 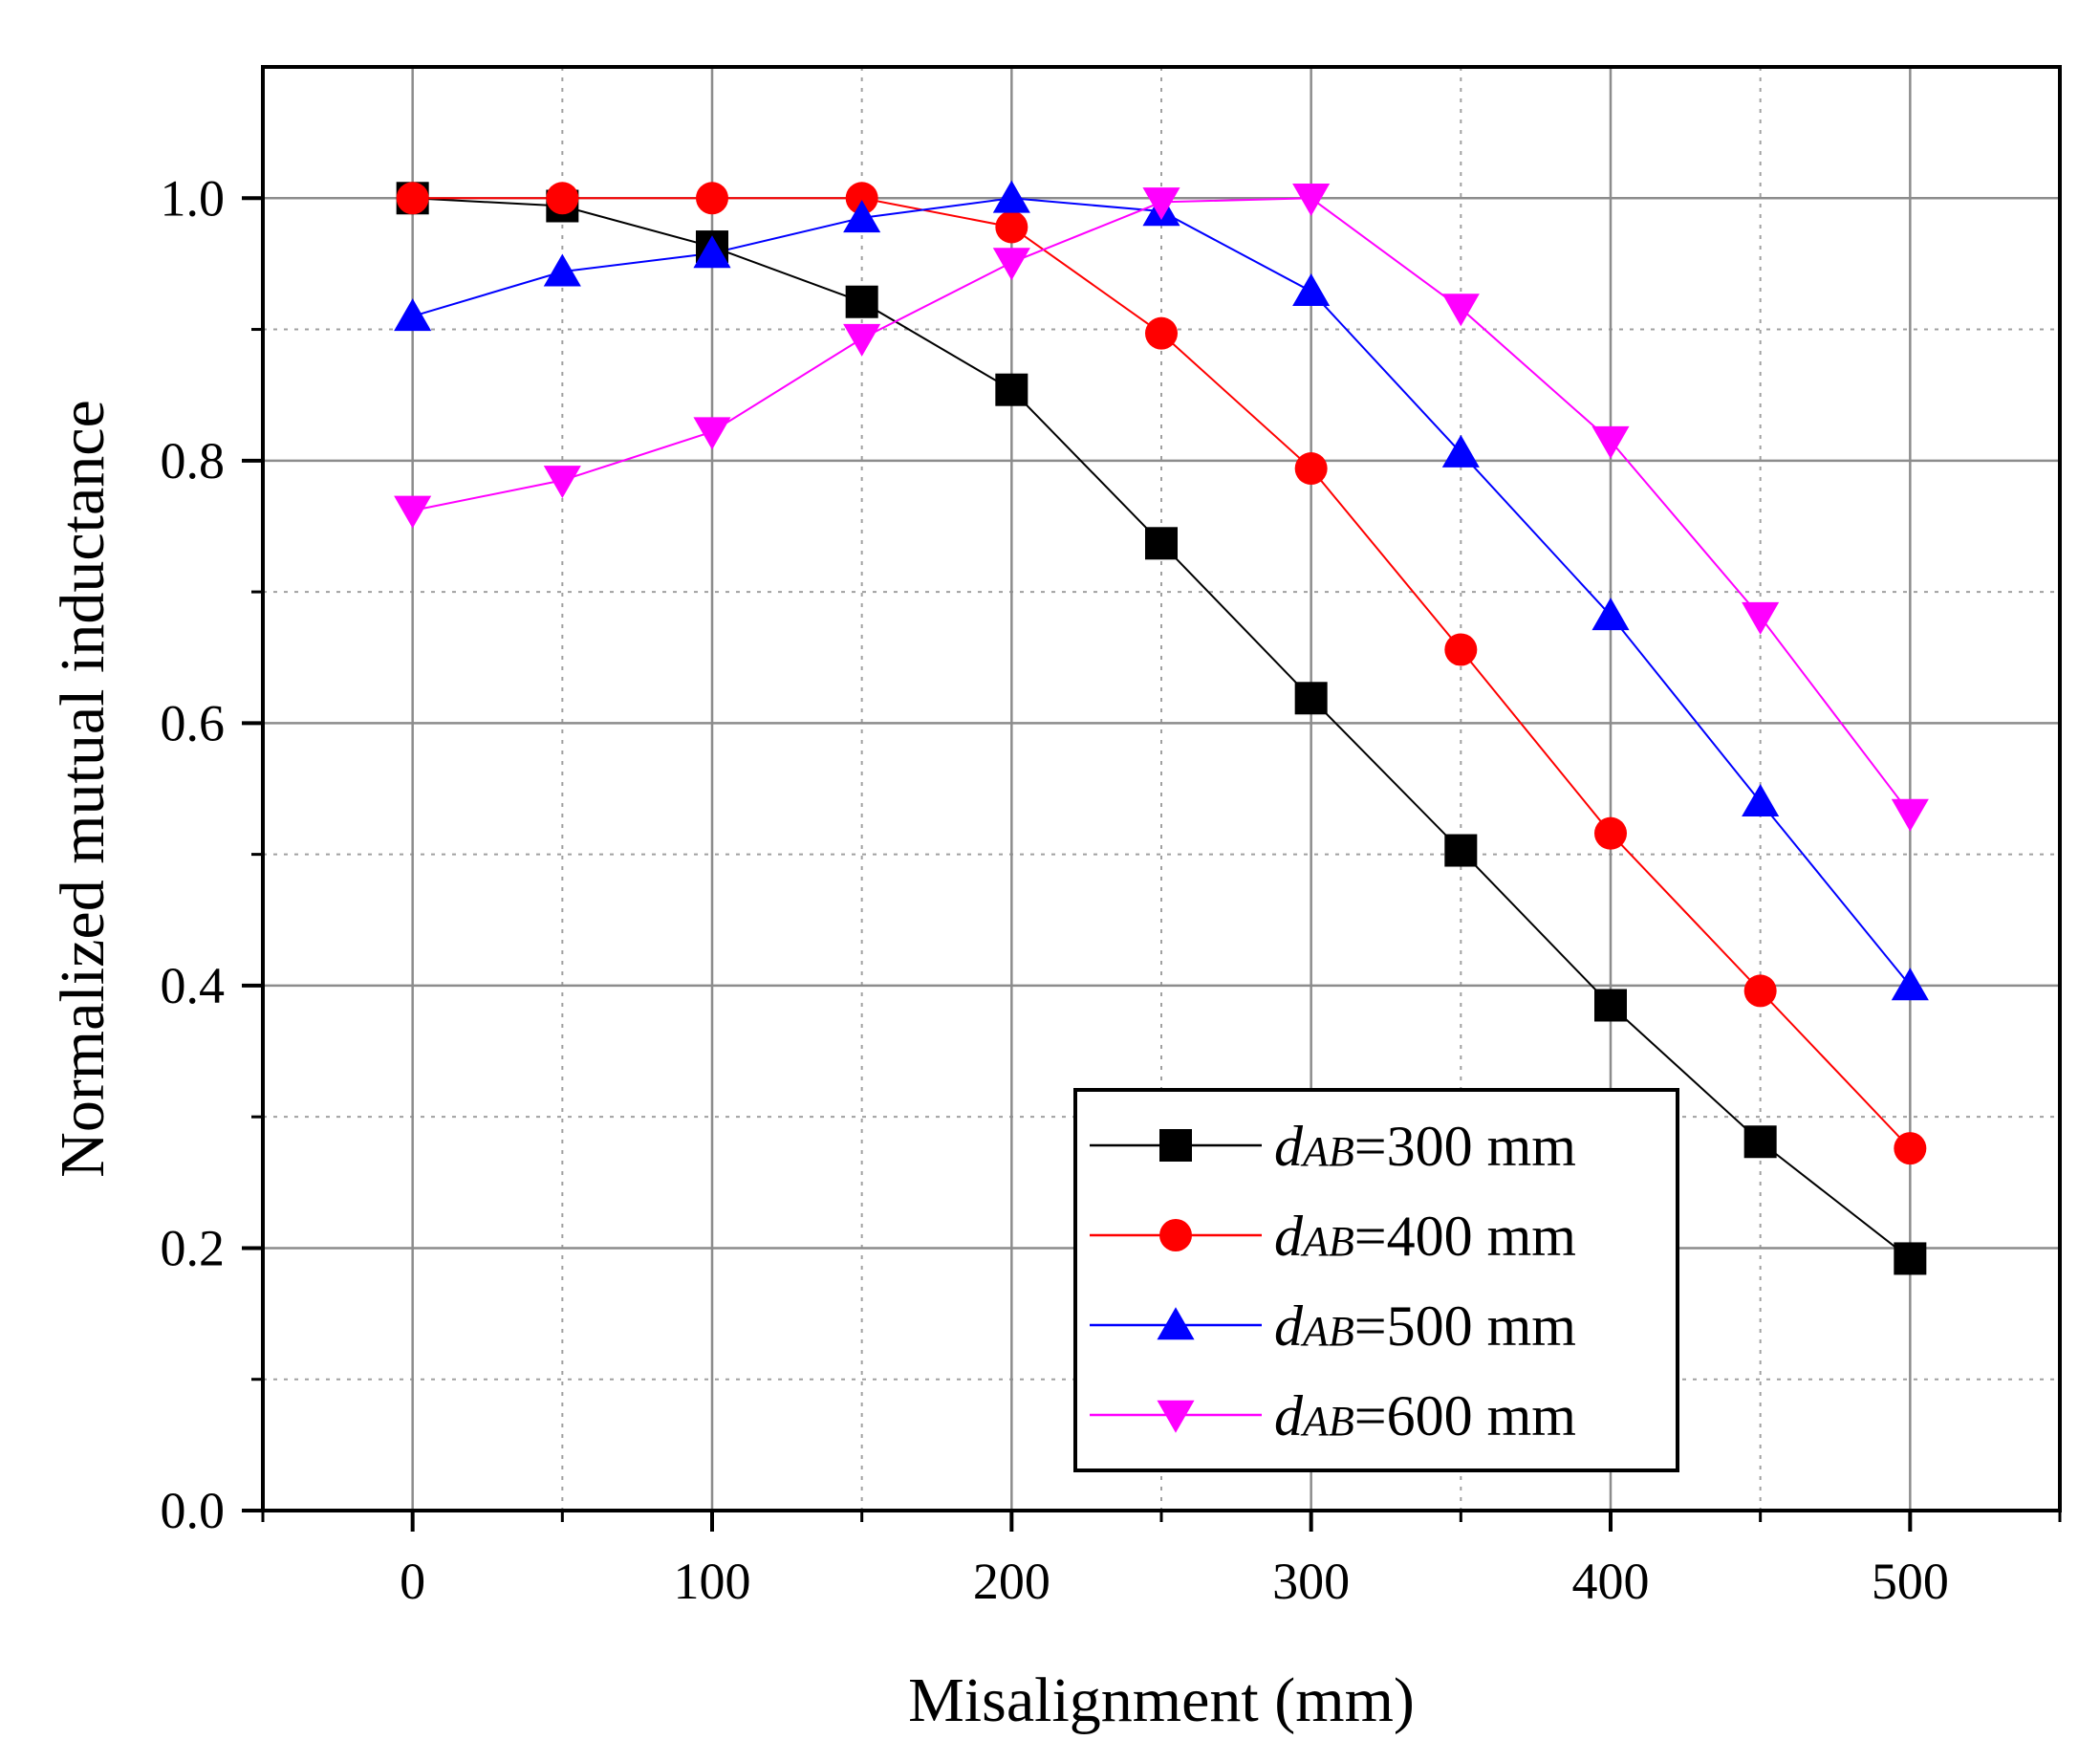 What do you see at coordinates (712, 1581) in the screenshot?
I see `x-tick-label: 100` at bounding box center [712, 1581].